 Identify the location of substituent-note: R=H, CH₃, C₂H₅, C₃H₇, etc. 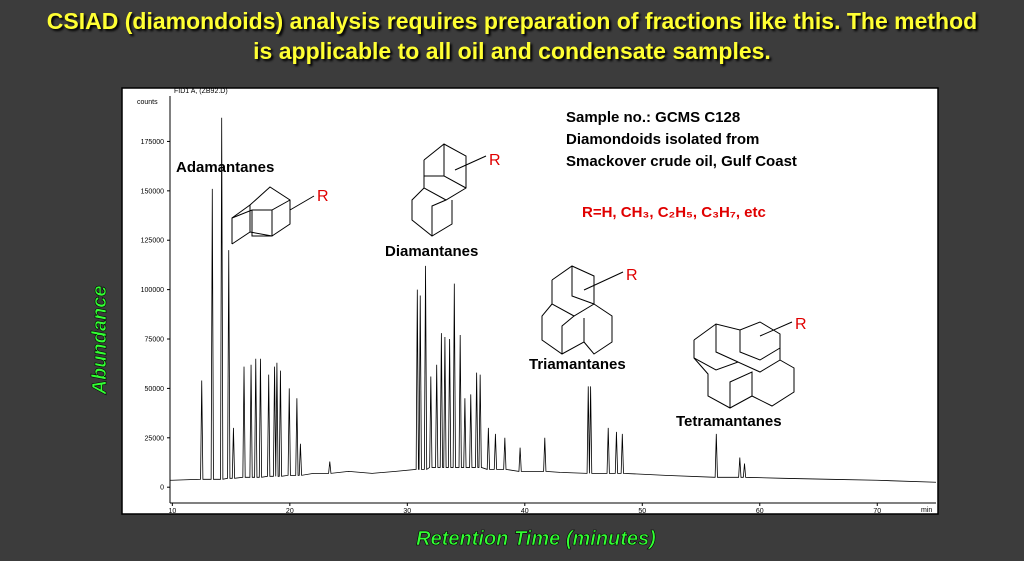
(674, 212).